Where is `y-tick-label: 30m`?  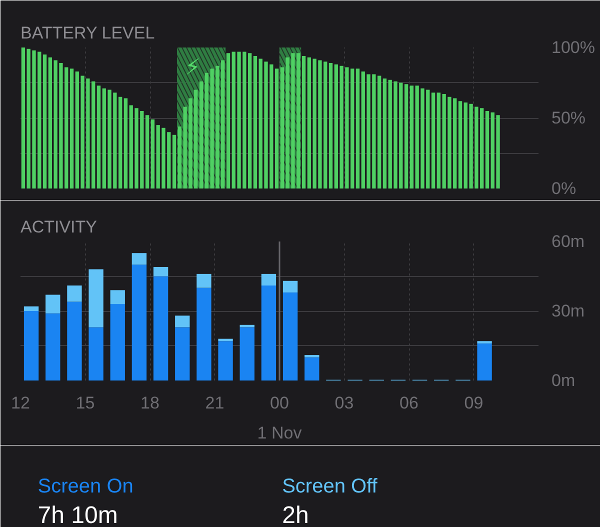 y-tick-label: 30m is located at coordinates (568, 311).